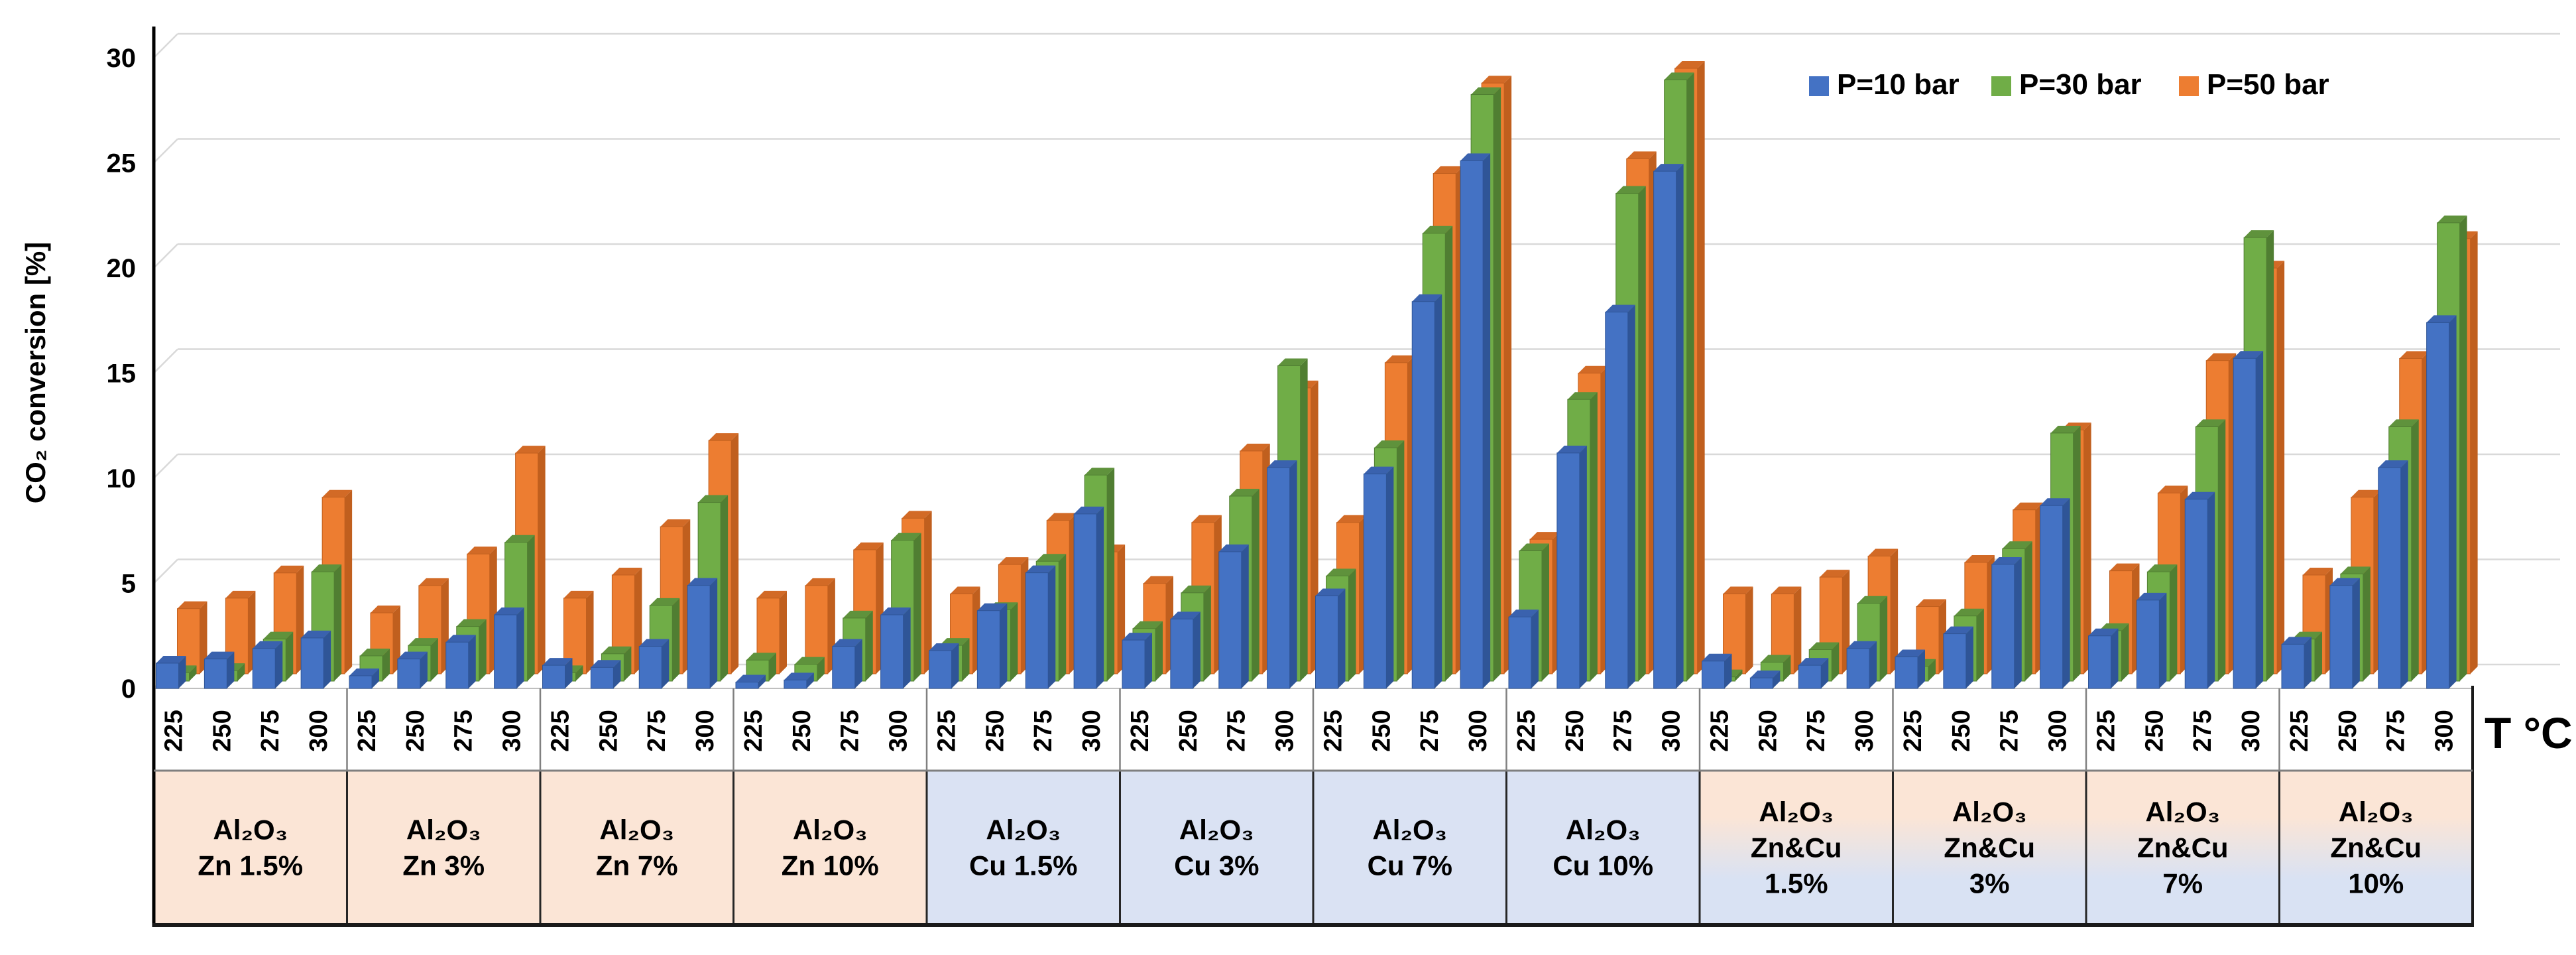  What do you see at coordinates (1279, 578) in the screenshot?
I see `bar-5-300-10bar` at bounding box center [1279, 578].